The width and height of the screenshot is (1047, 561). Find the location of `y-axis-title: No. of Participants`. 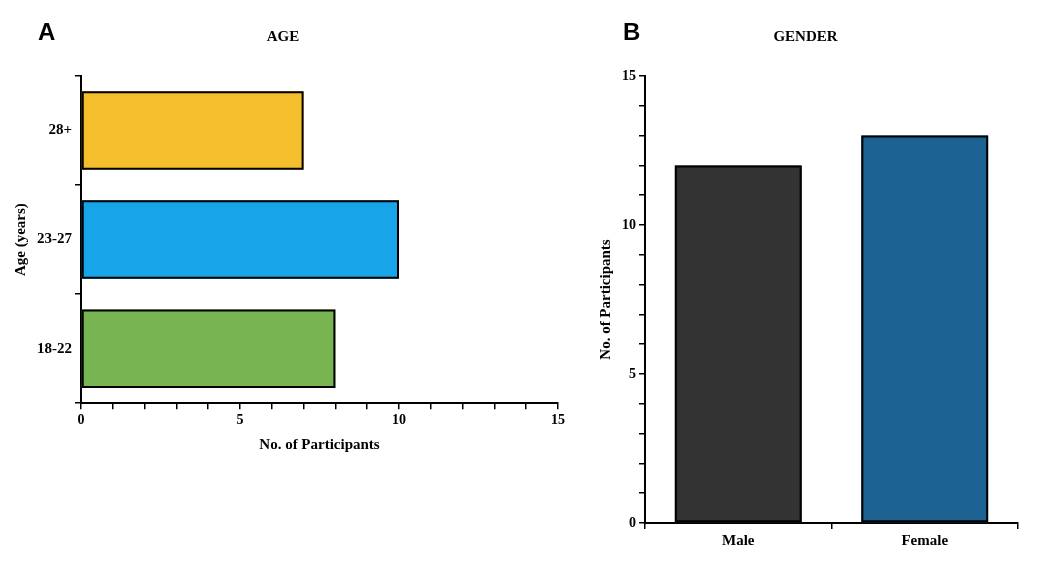

y-axis-title: No. of Participants is located at coordinates (604, 299).